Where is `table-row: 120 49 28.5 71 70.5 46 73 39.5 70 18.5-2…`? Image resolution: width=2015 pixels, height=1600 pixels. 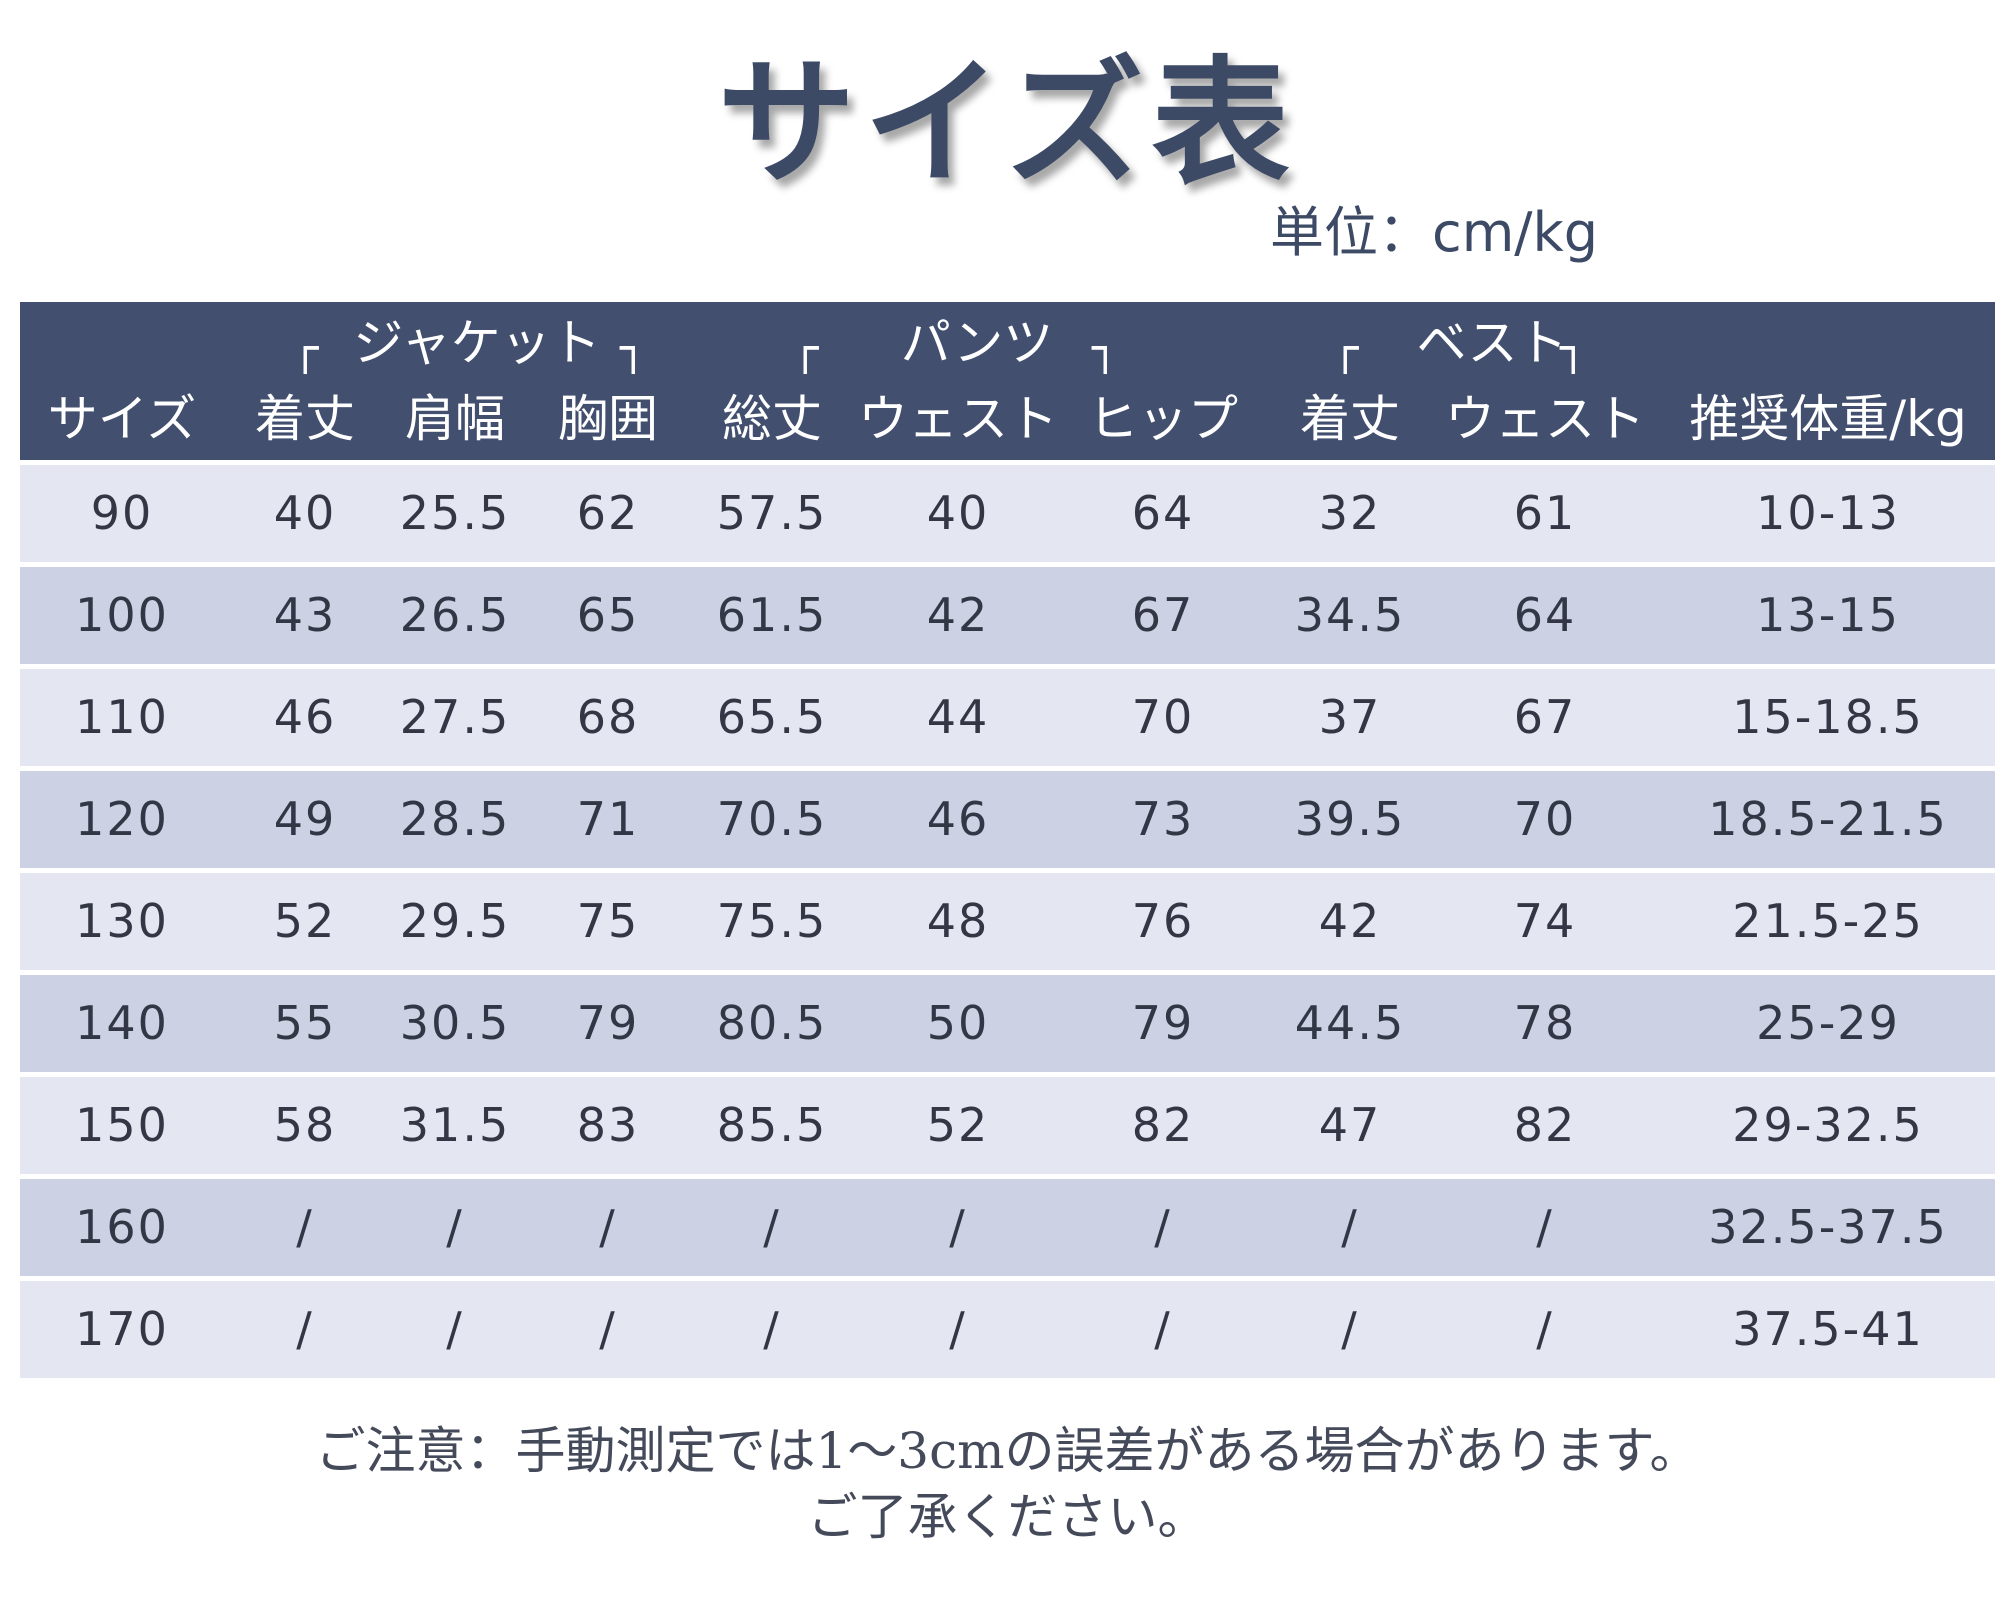
table-row: 120 49 28.5 71 70.5 46 73 39.5 70 18.5-2… is located at coordinates (1007, 819).